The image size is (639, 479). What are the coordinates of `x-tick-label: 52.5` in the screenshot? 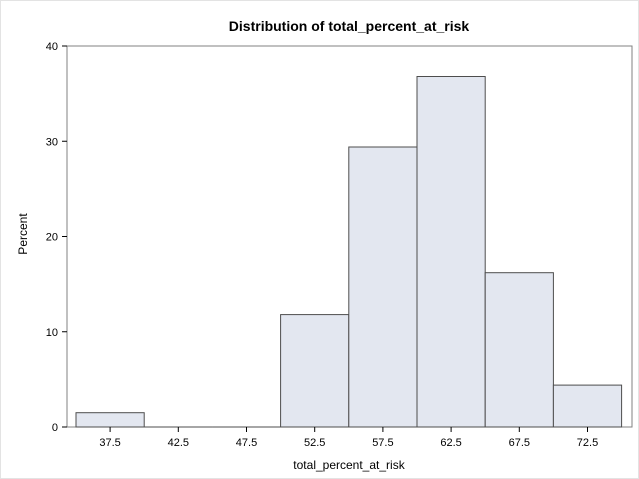 It's located at (314, 443).